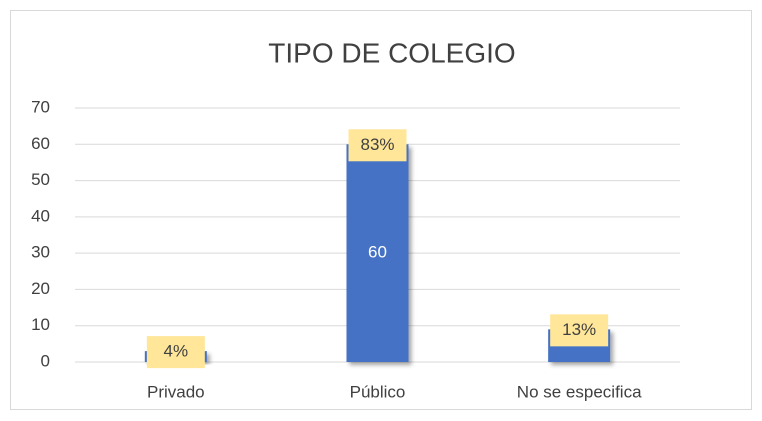 This screenshot has height=421, width=762. I want to click on share-label: 83%, so click(377, 144).